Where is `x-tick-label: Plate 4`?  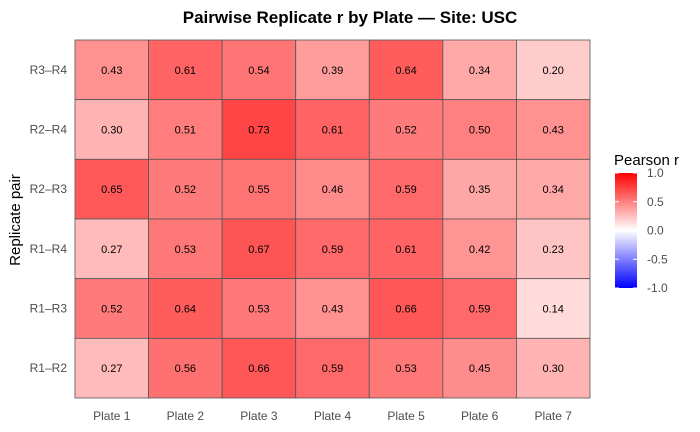
x-tick-label: Plate 4 is located at coordinates (333, 416).